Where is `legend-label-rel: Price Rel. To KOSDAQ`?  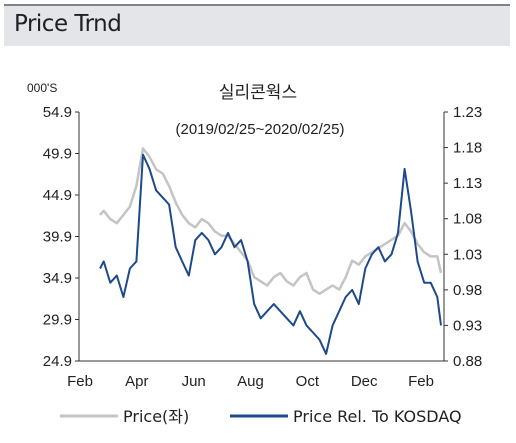 legend-label-rel: Price Rel. To KOSDAQ is located at coordinates (377, 416).